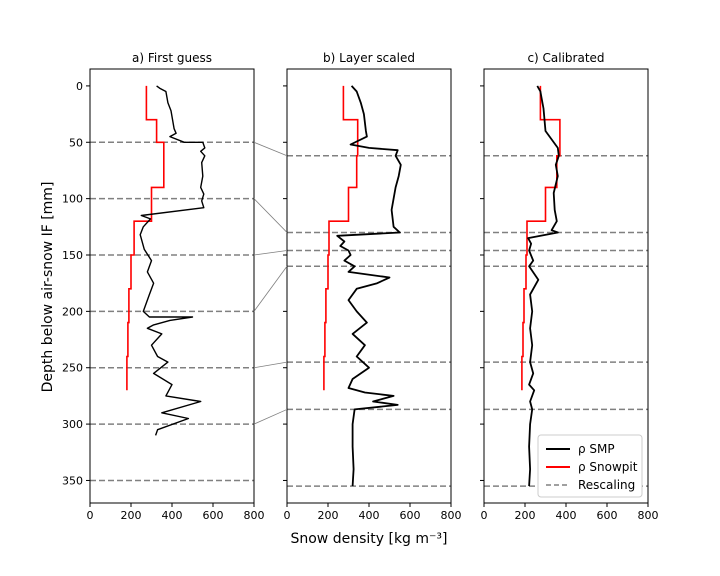  I want to click on legend: ρ SMP ρ Snowpit Rescaling, so click(590, 466).